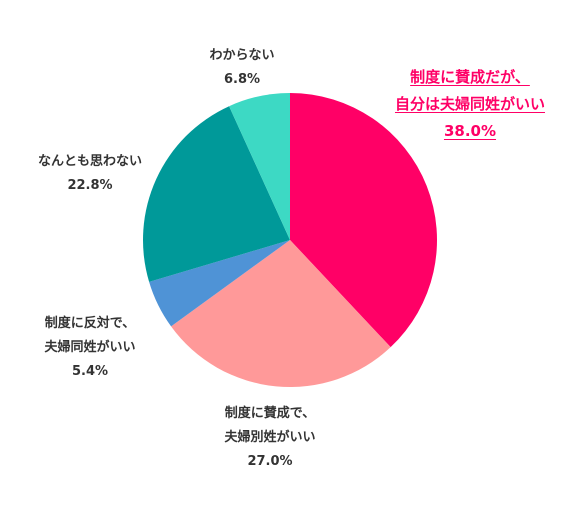 This screenshot has height=513, width=582. Describe the element at coordinates (242, 55) in the screenshot. I see `slice-label-line: わからない` at that location.